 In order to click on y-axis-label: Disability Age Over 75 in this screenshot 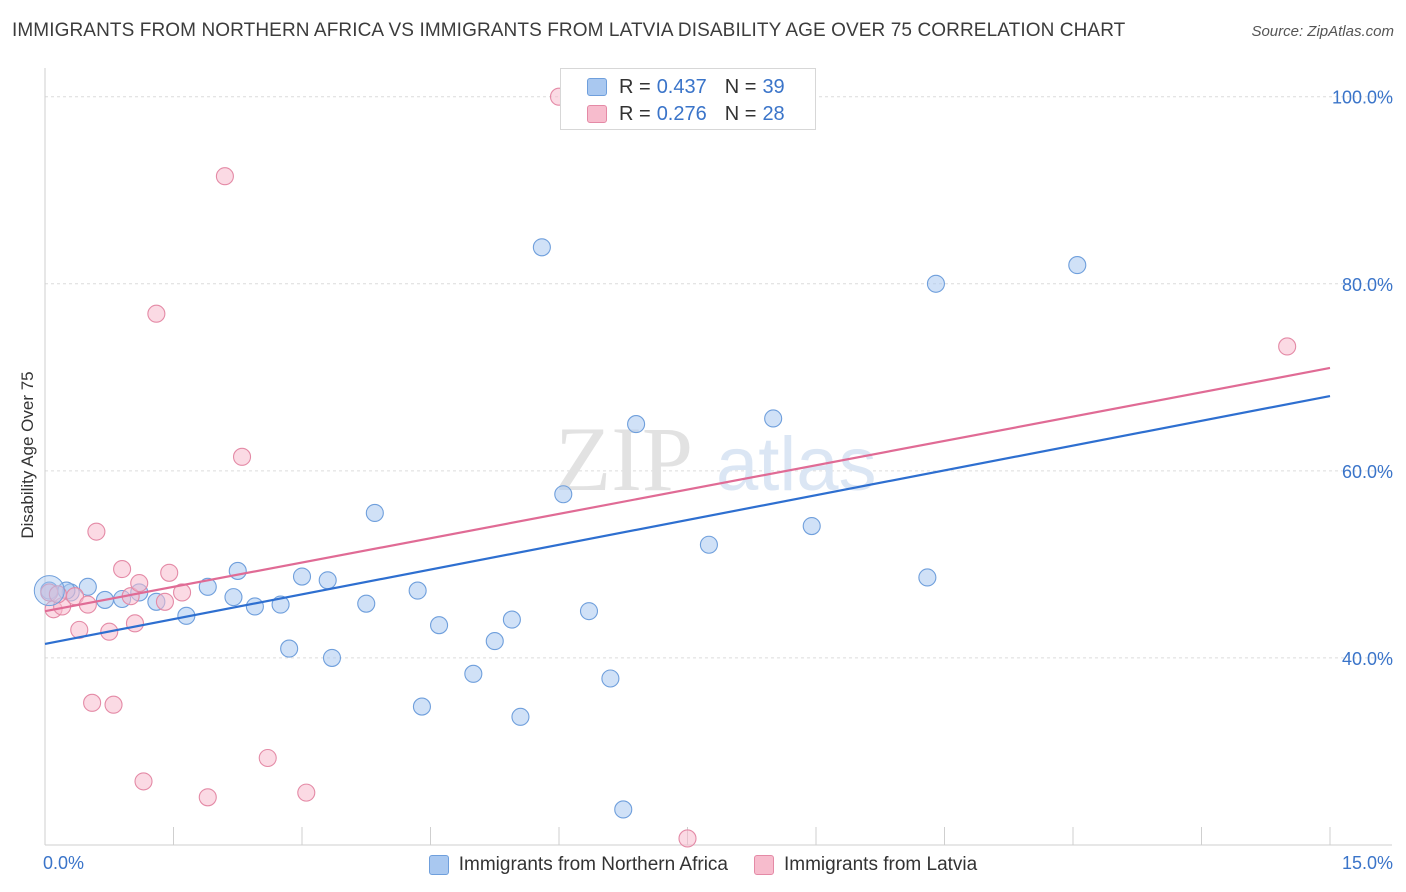, I will do `click(27, 454)`.